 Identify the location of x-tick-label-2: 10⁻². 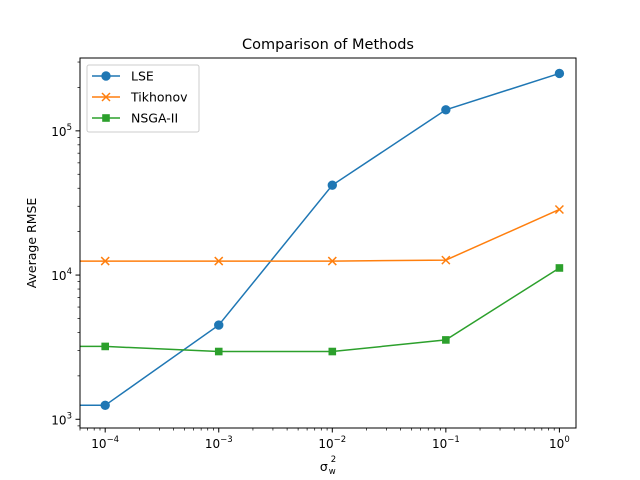
(332, 443).